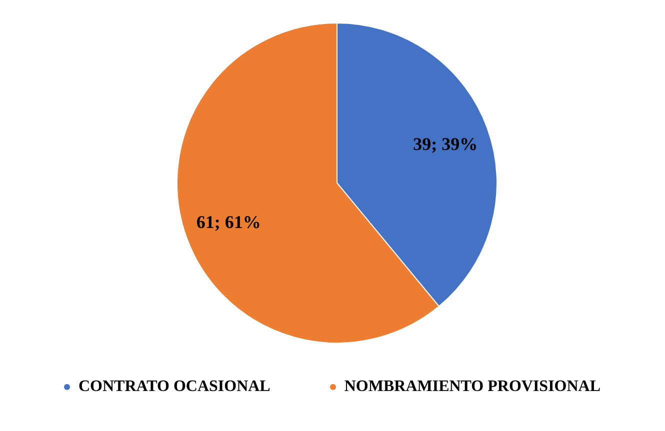  Describe the element at coordinates (472, 387) in the screenshot. I see `legend-label: NOMBRAMIENTO PROVISIONAL` at that location.